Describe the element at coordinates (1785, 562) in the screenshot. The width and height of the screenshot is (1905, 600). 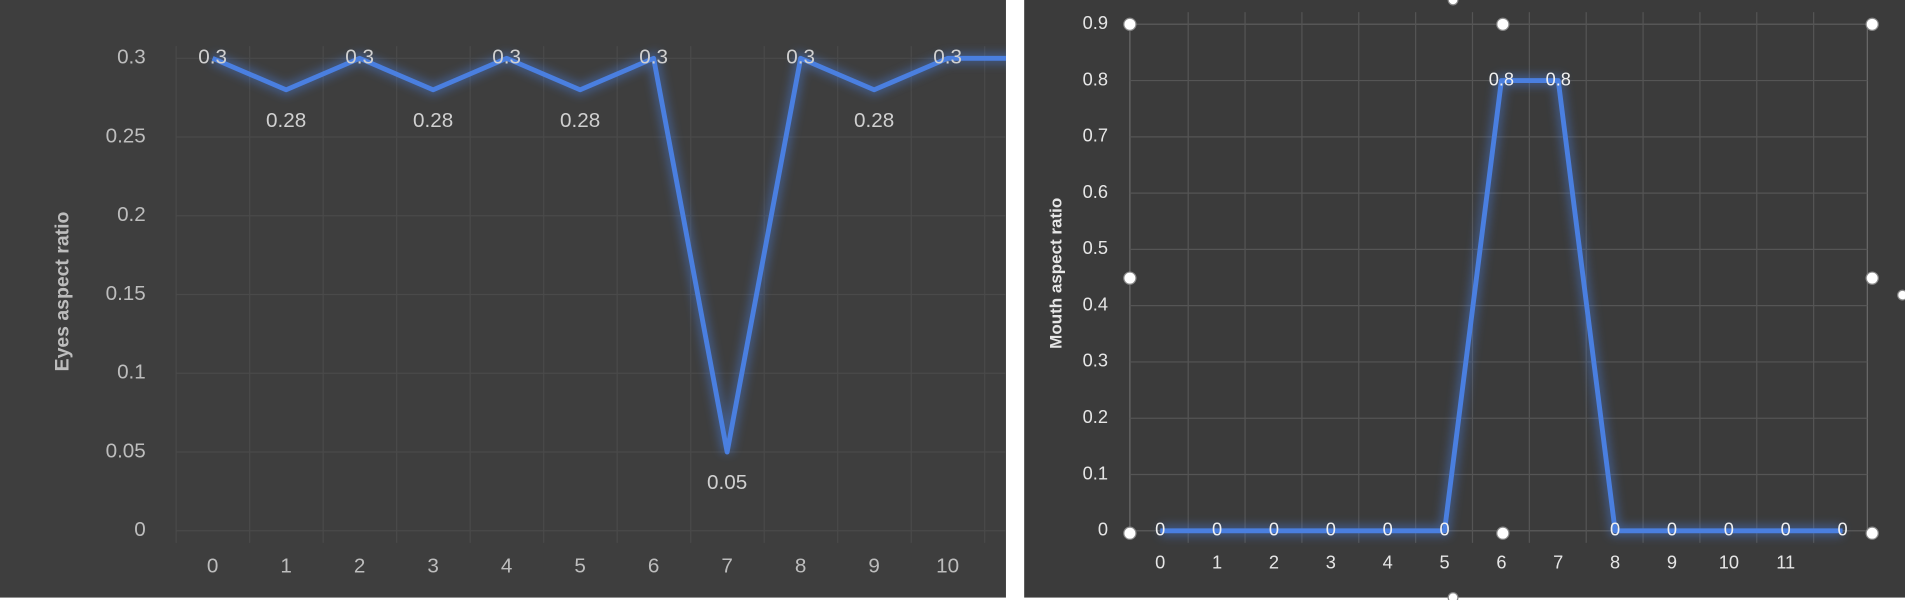
I see `x-tick-label: 11` at that location.